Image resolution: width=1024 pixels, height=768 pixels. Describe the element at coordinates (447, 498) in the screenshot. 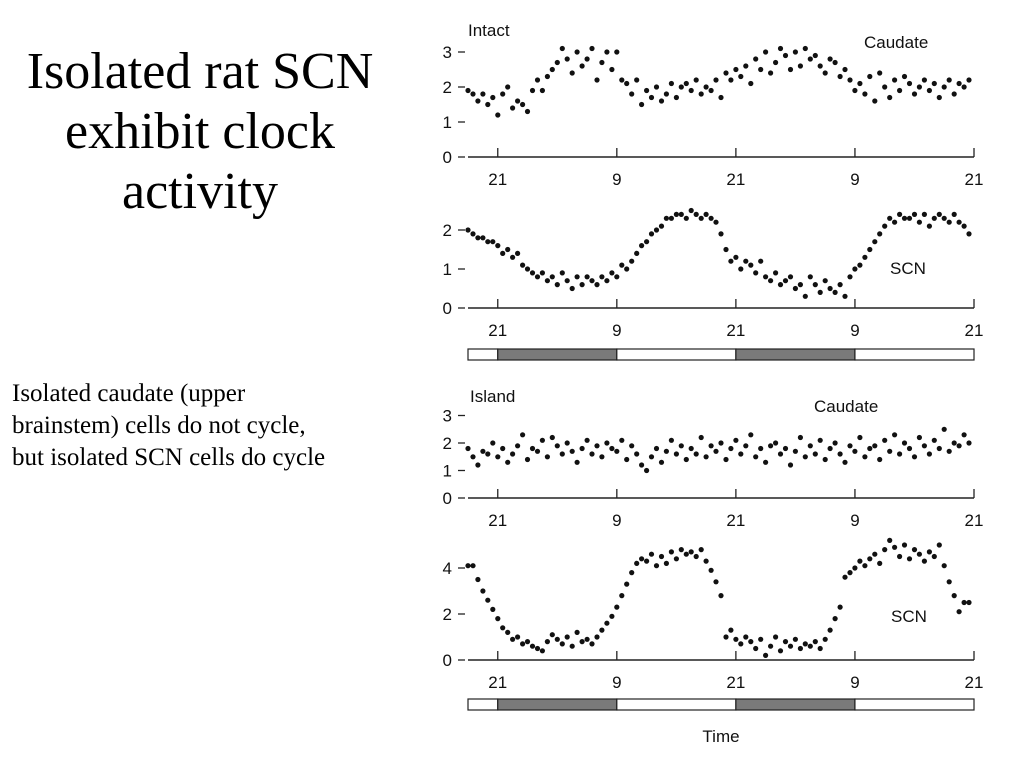

I see `panel-3-y-tick-label: 0` at that location.